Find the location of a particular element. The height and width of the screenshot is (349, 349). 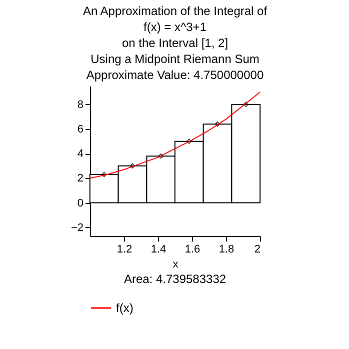

y-tick-label: 0 is located at coordinates (80, 203).